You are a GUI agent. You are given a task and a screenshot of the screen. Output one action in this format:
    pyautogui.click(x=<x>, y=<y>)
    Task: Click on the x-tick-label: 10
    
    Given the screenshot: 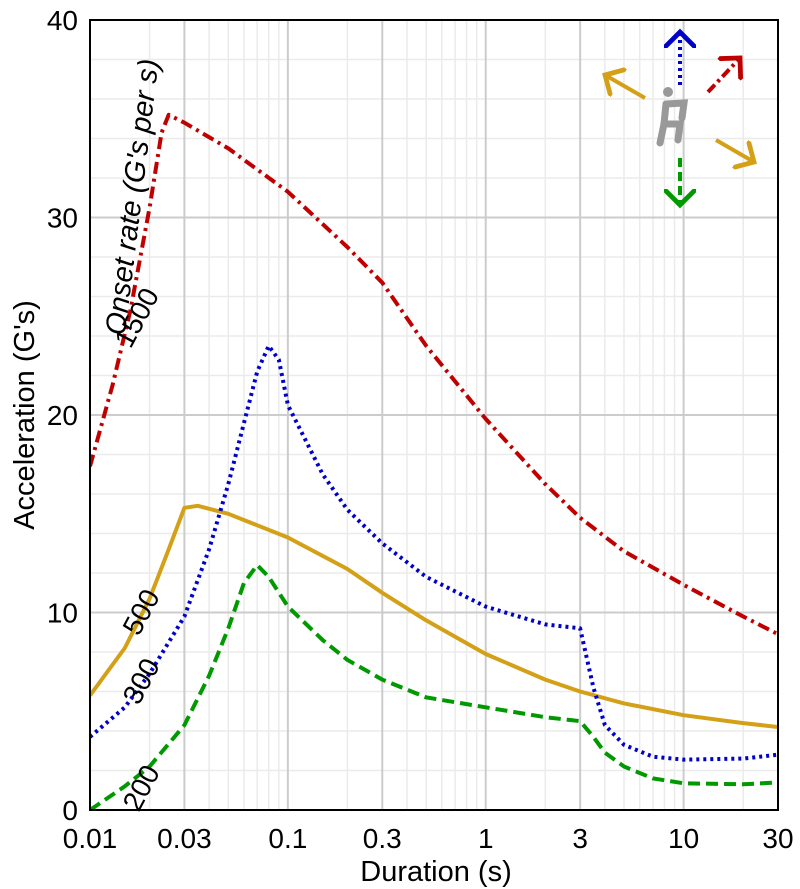 What is the action you would take?
    pyautogui.click(x=683, y=838)
    